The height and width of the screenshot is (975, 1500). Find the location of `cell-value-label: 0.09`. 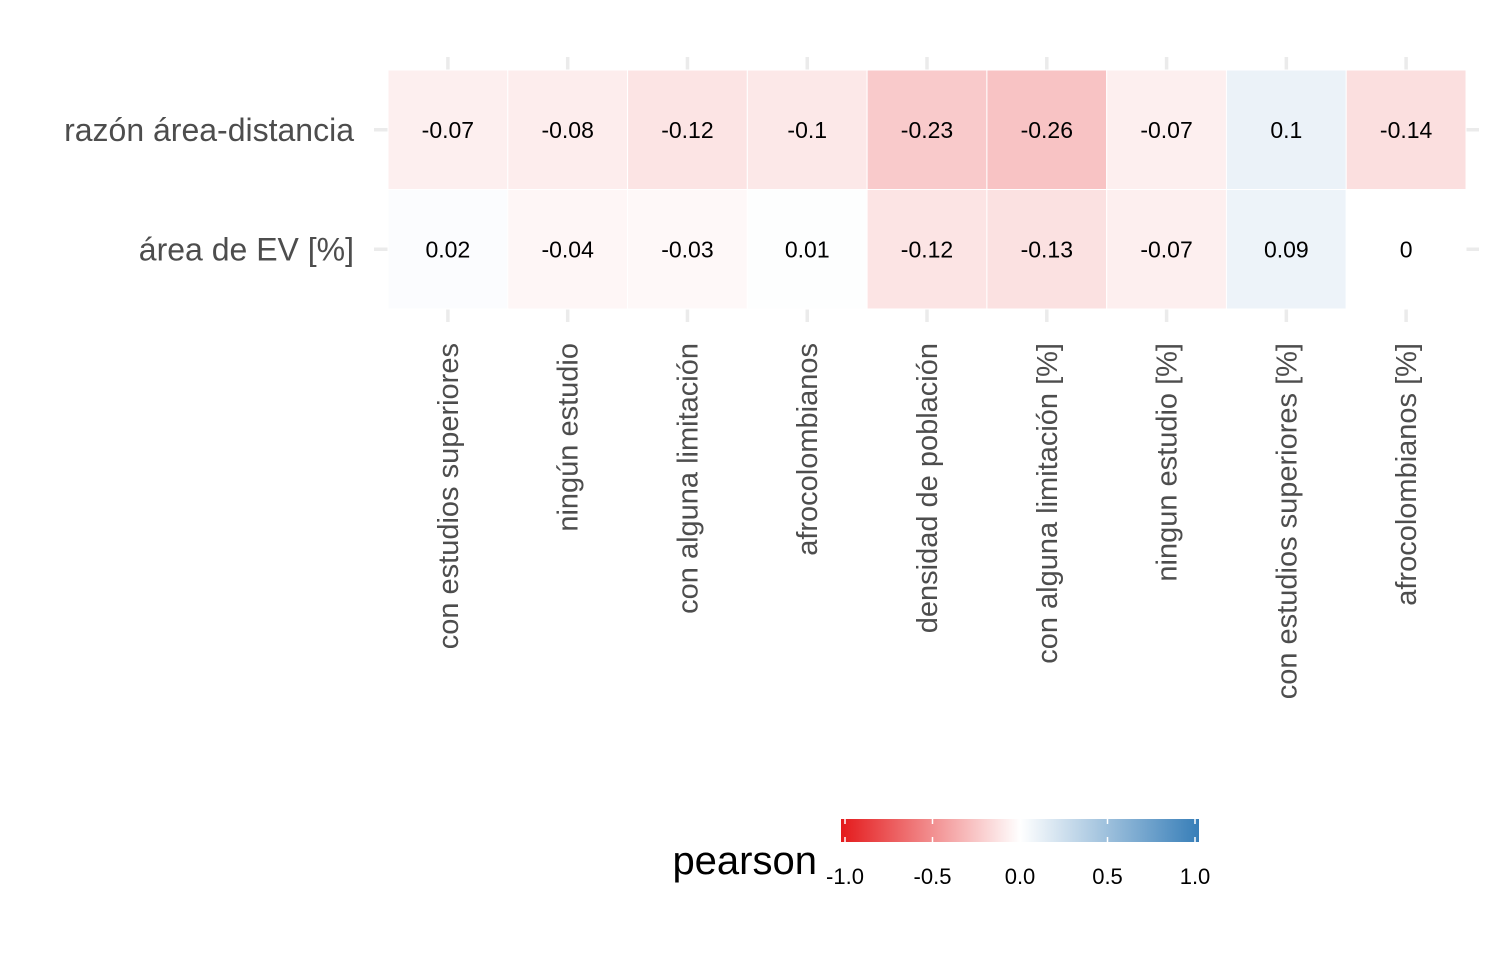

cell-value-label: 0.09 is located at coordinates (1286, 249).